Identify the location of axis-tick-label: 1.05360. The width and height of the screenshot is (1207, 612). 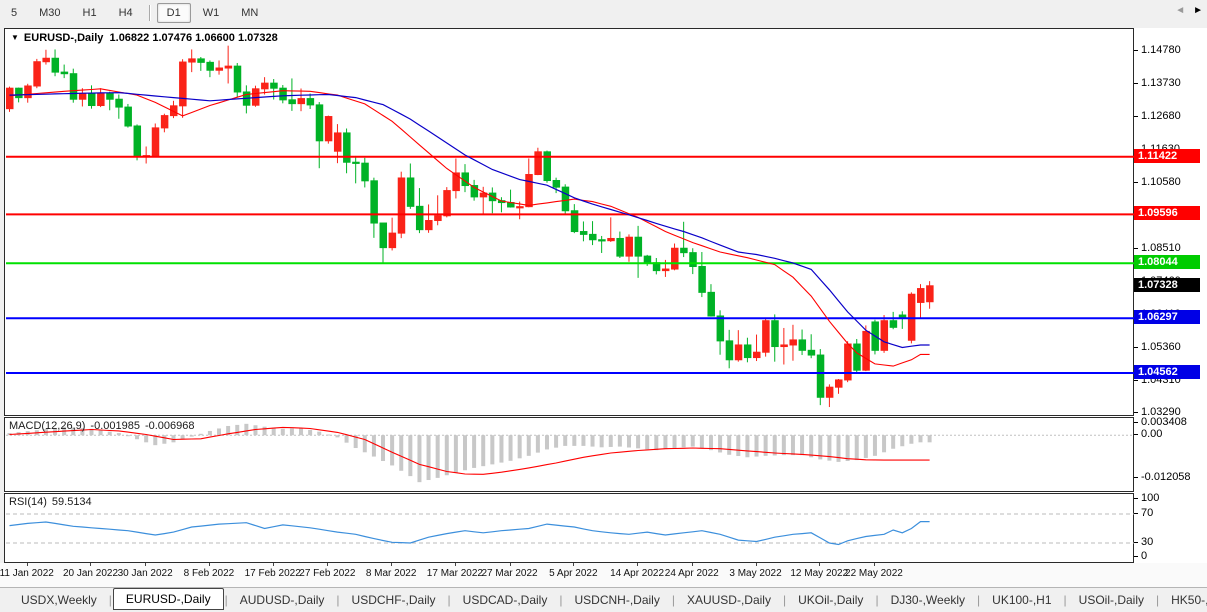
(1161, 346).